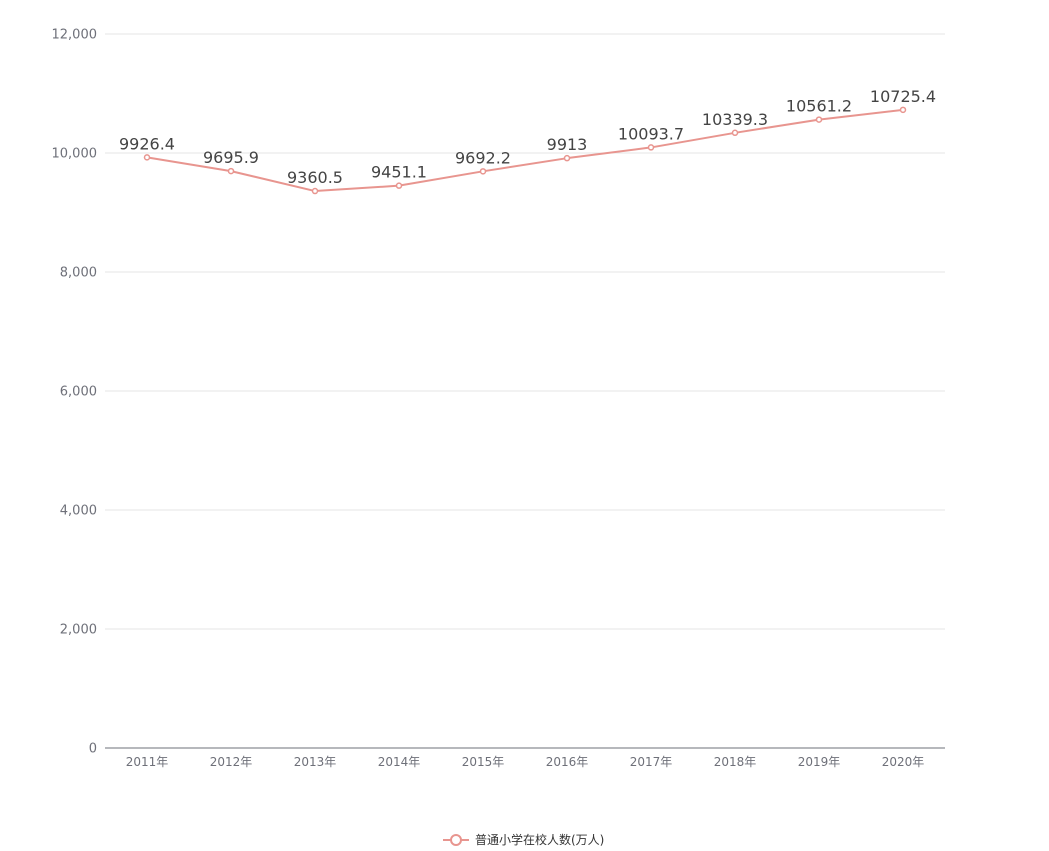 The width and height of the screenshot is (1049, 851). Describe the element at coordinates (903, 96) in the screenshot. I see `data-label: 10725.4` at that location.